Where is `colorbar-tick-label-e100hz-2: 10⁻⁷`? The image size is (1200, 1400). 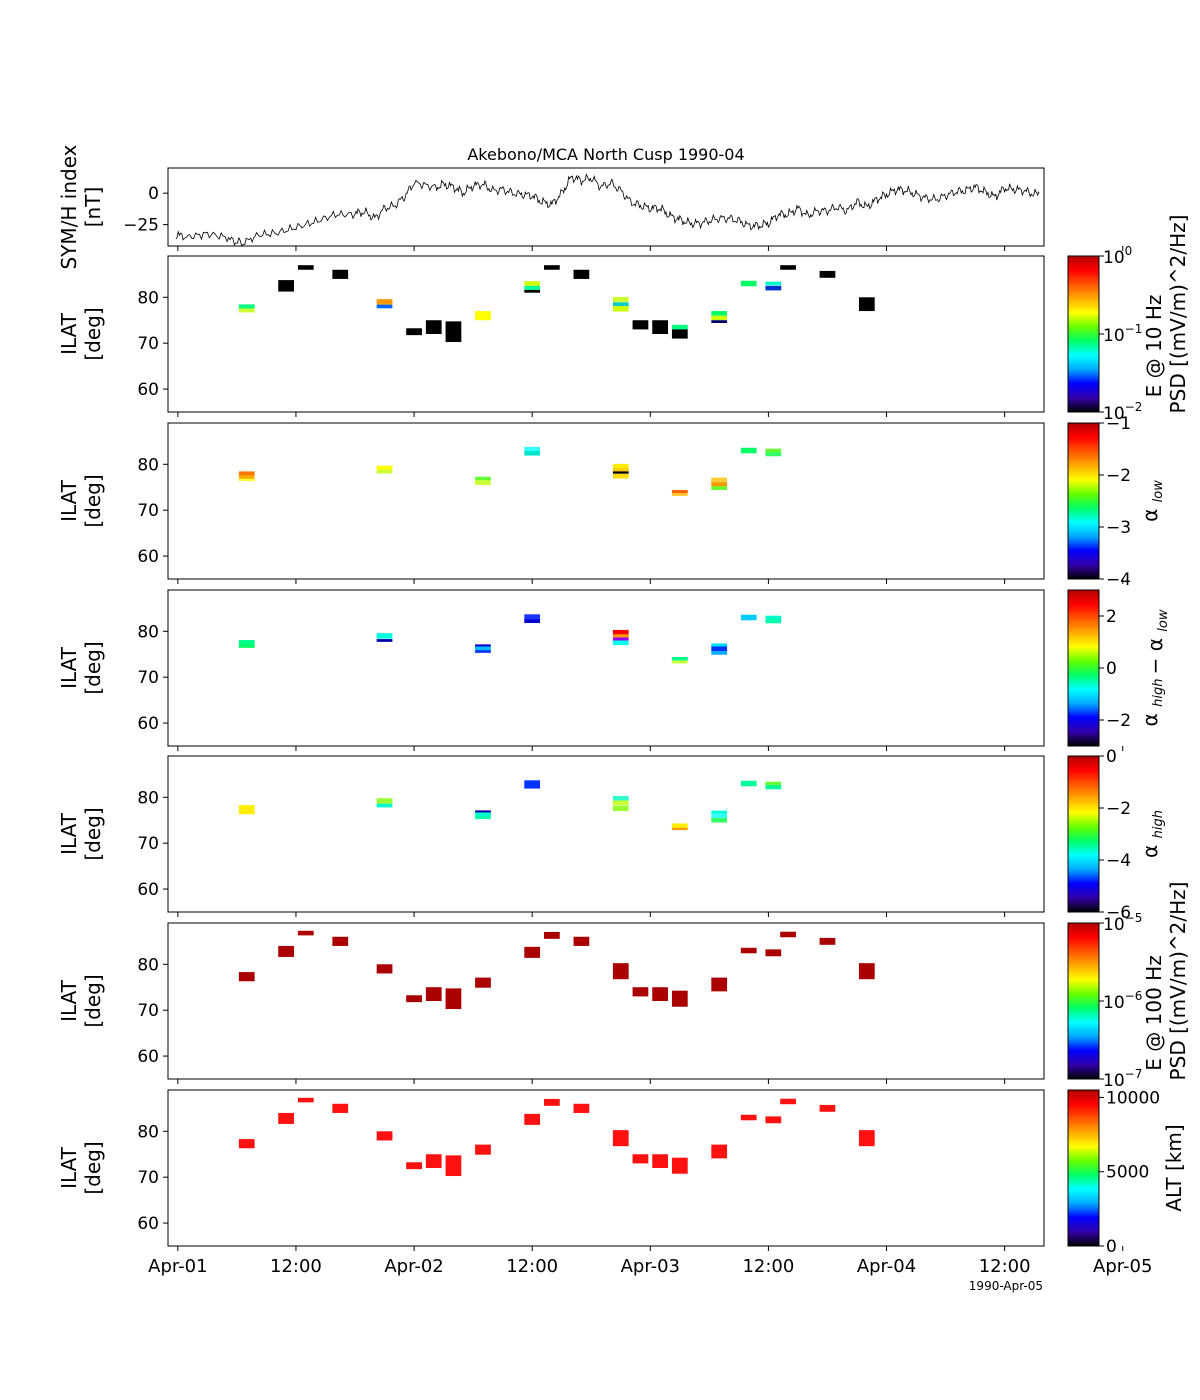 colorbar-tick-label-e100hz-2: 10⁻⁷ is located at coordinates (1122, 1079).